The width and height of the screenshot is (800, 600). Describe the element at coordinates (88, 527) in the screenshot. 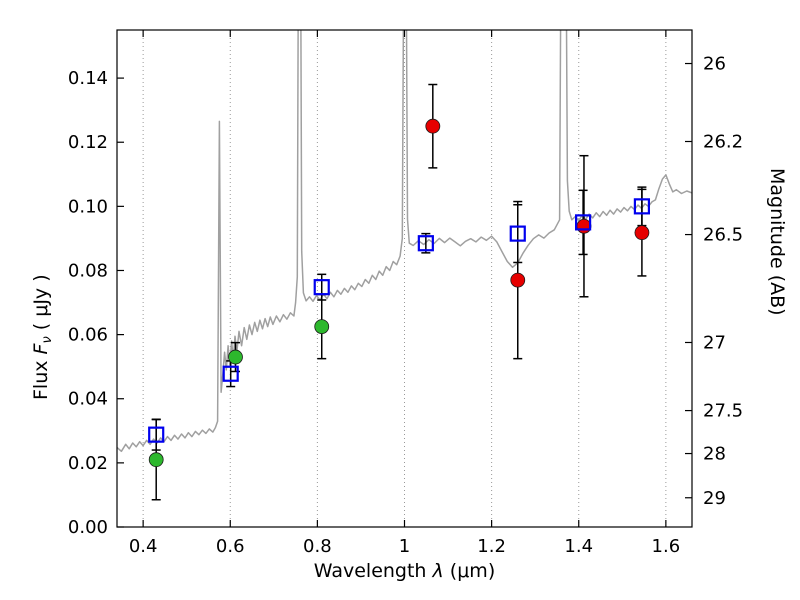

I see `y-tick-label: 0.00` at that location.